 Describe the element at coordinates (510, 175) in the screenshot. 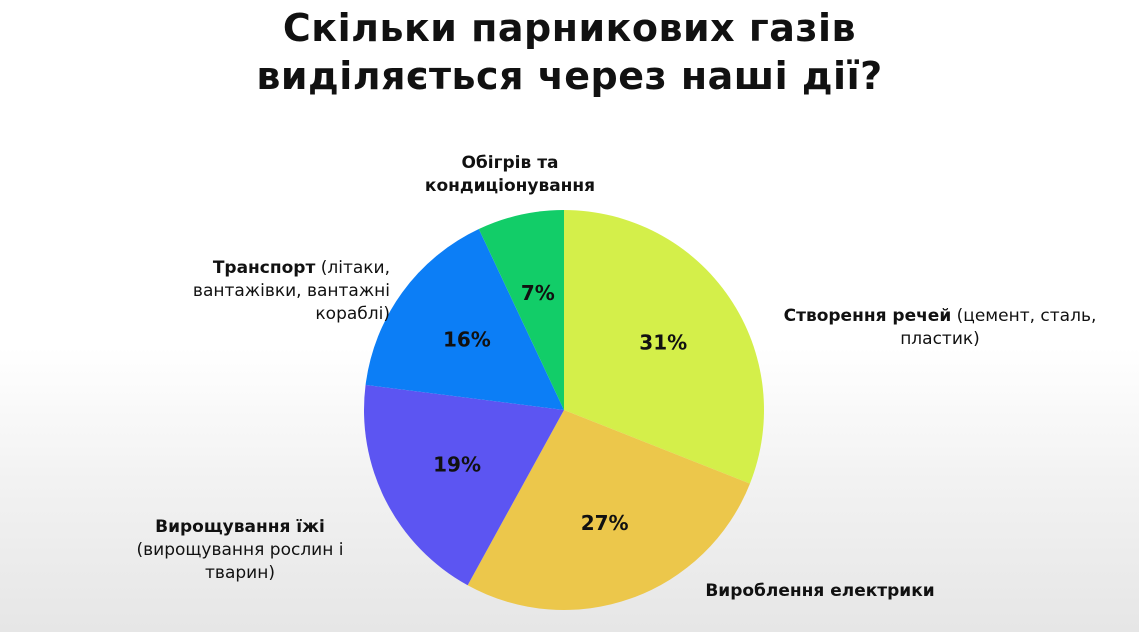

I see `label-heating: Обігрів та кондиціонування` at that location.